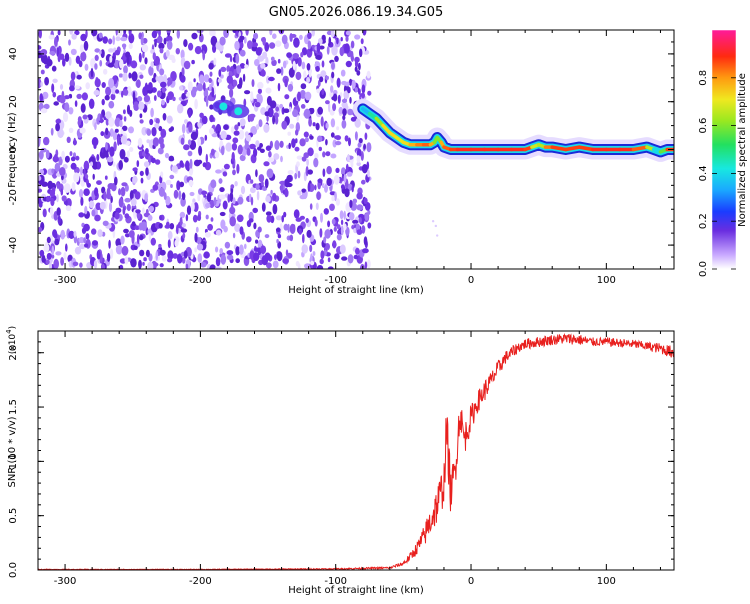  I want to click on x-tick-label: 100, so click(606, 581).